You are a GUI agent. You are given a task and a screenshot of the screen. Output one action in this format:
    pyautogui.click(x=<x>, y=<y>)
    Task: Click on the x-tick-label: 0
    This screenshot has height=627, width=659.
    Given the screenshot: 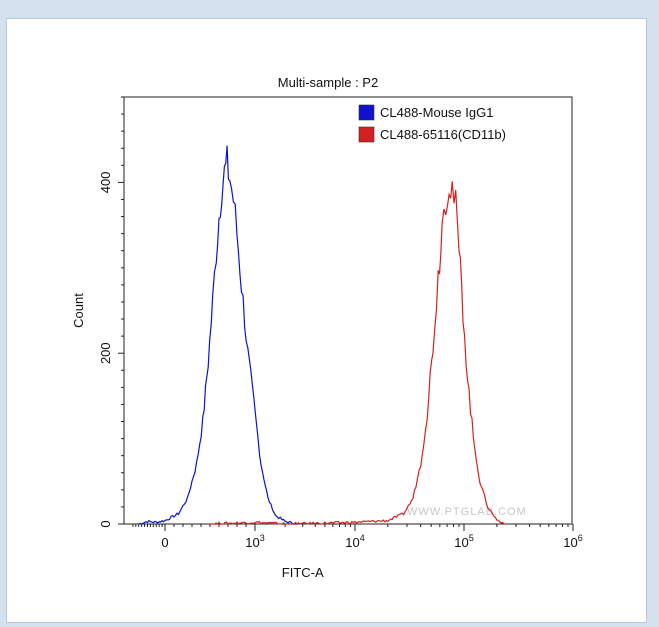 What is the action you would take?
    pyautogui.click(x=164, y=542)
    